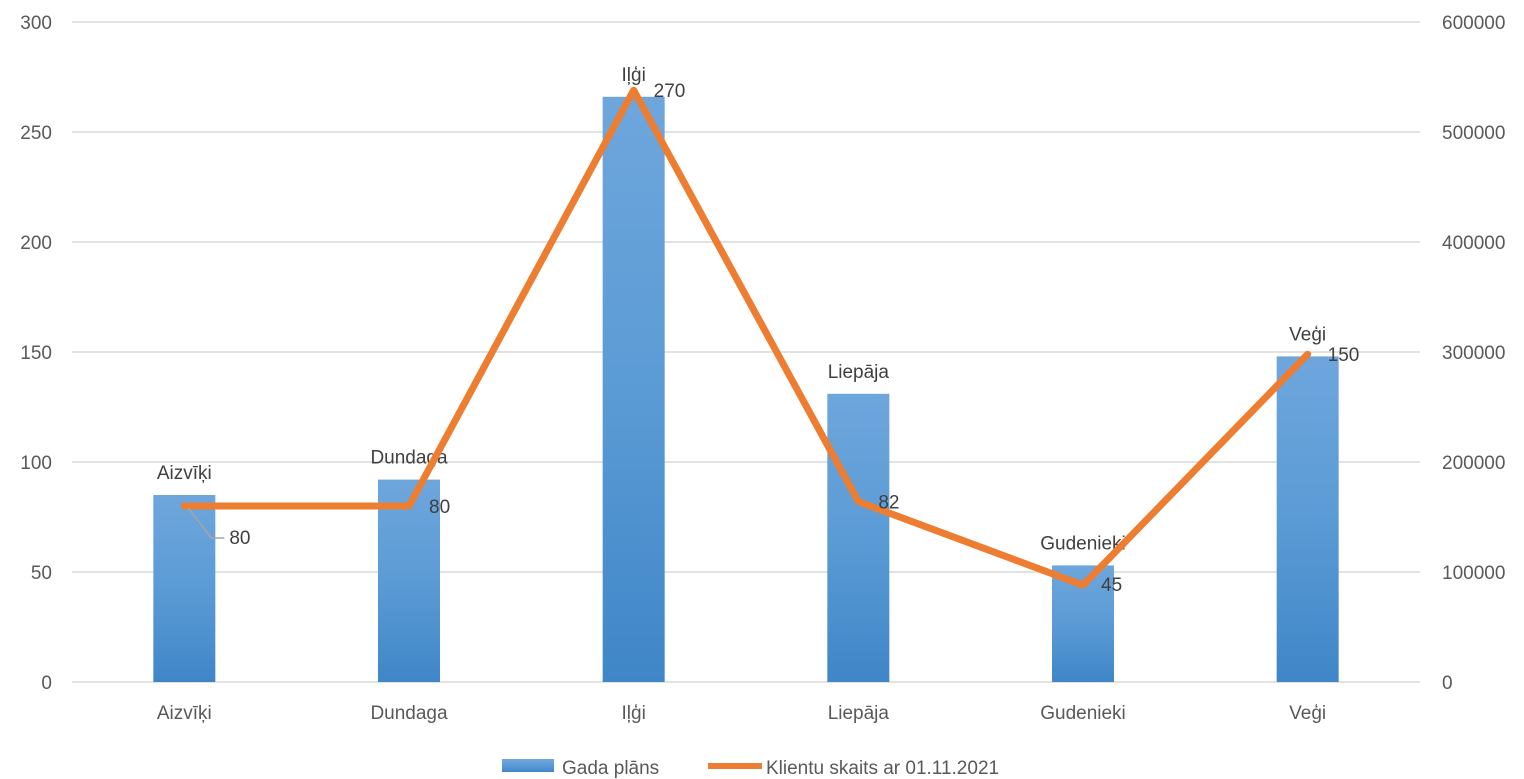  Describe the element at coordinates (1344, 355) in the screenshot. I see `line-data-label: 150` at that location.